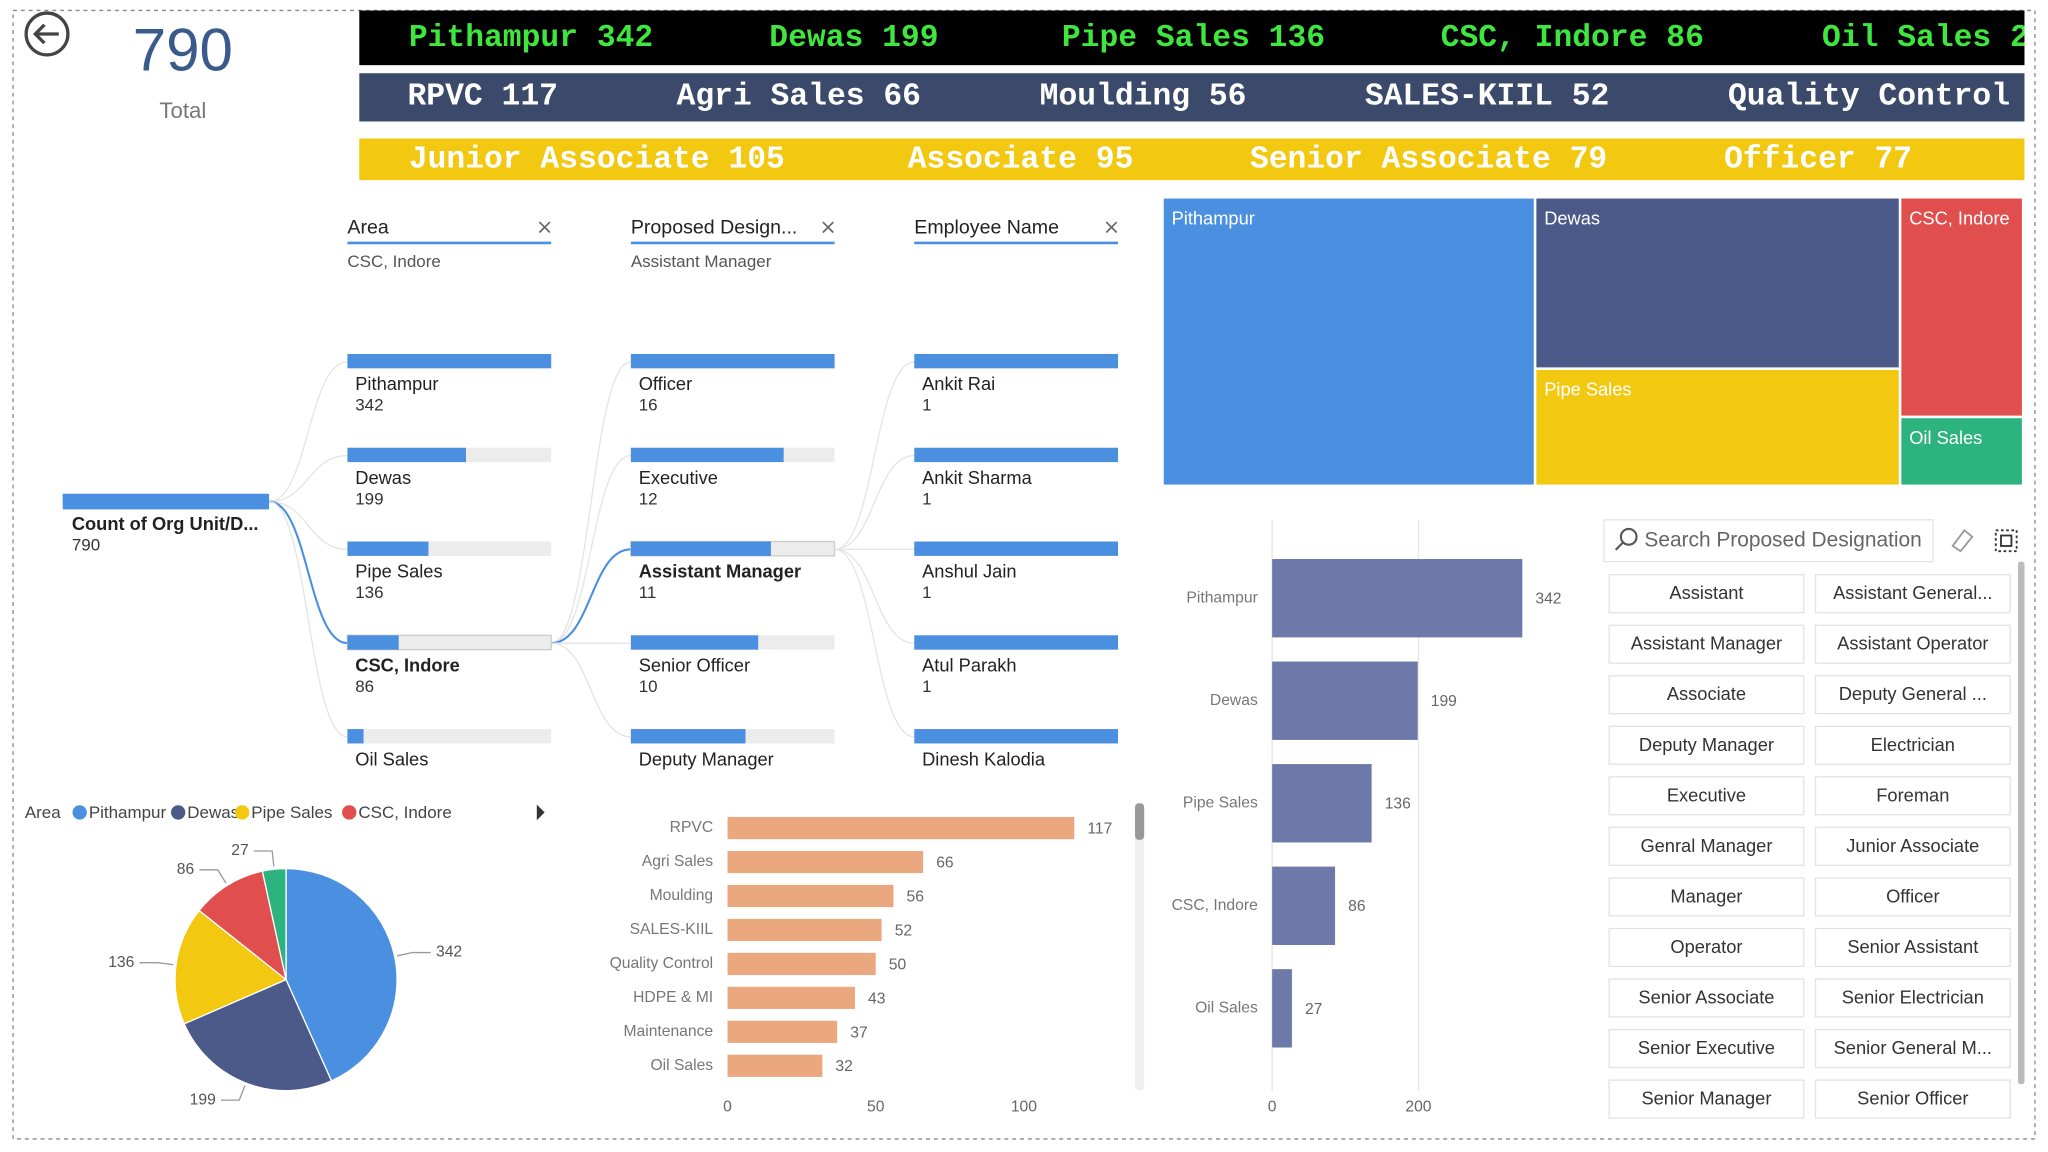 The height and width of the screenshot is (1152, 2048). What do you see at coordinates (1115, 160) in the screenshot?
I see `ticker-value: 95` at bounding box center [1115, 160].